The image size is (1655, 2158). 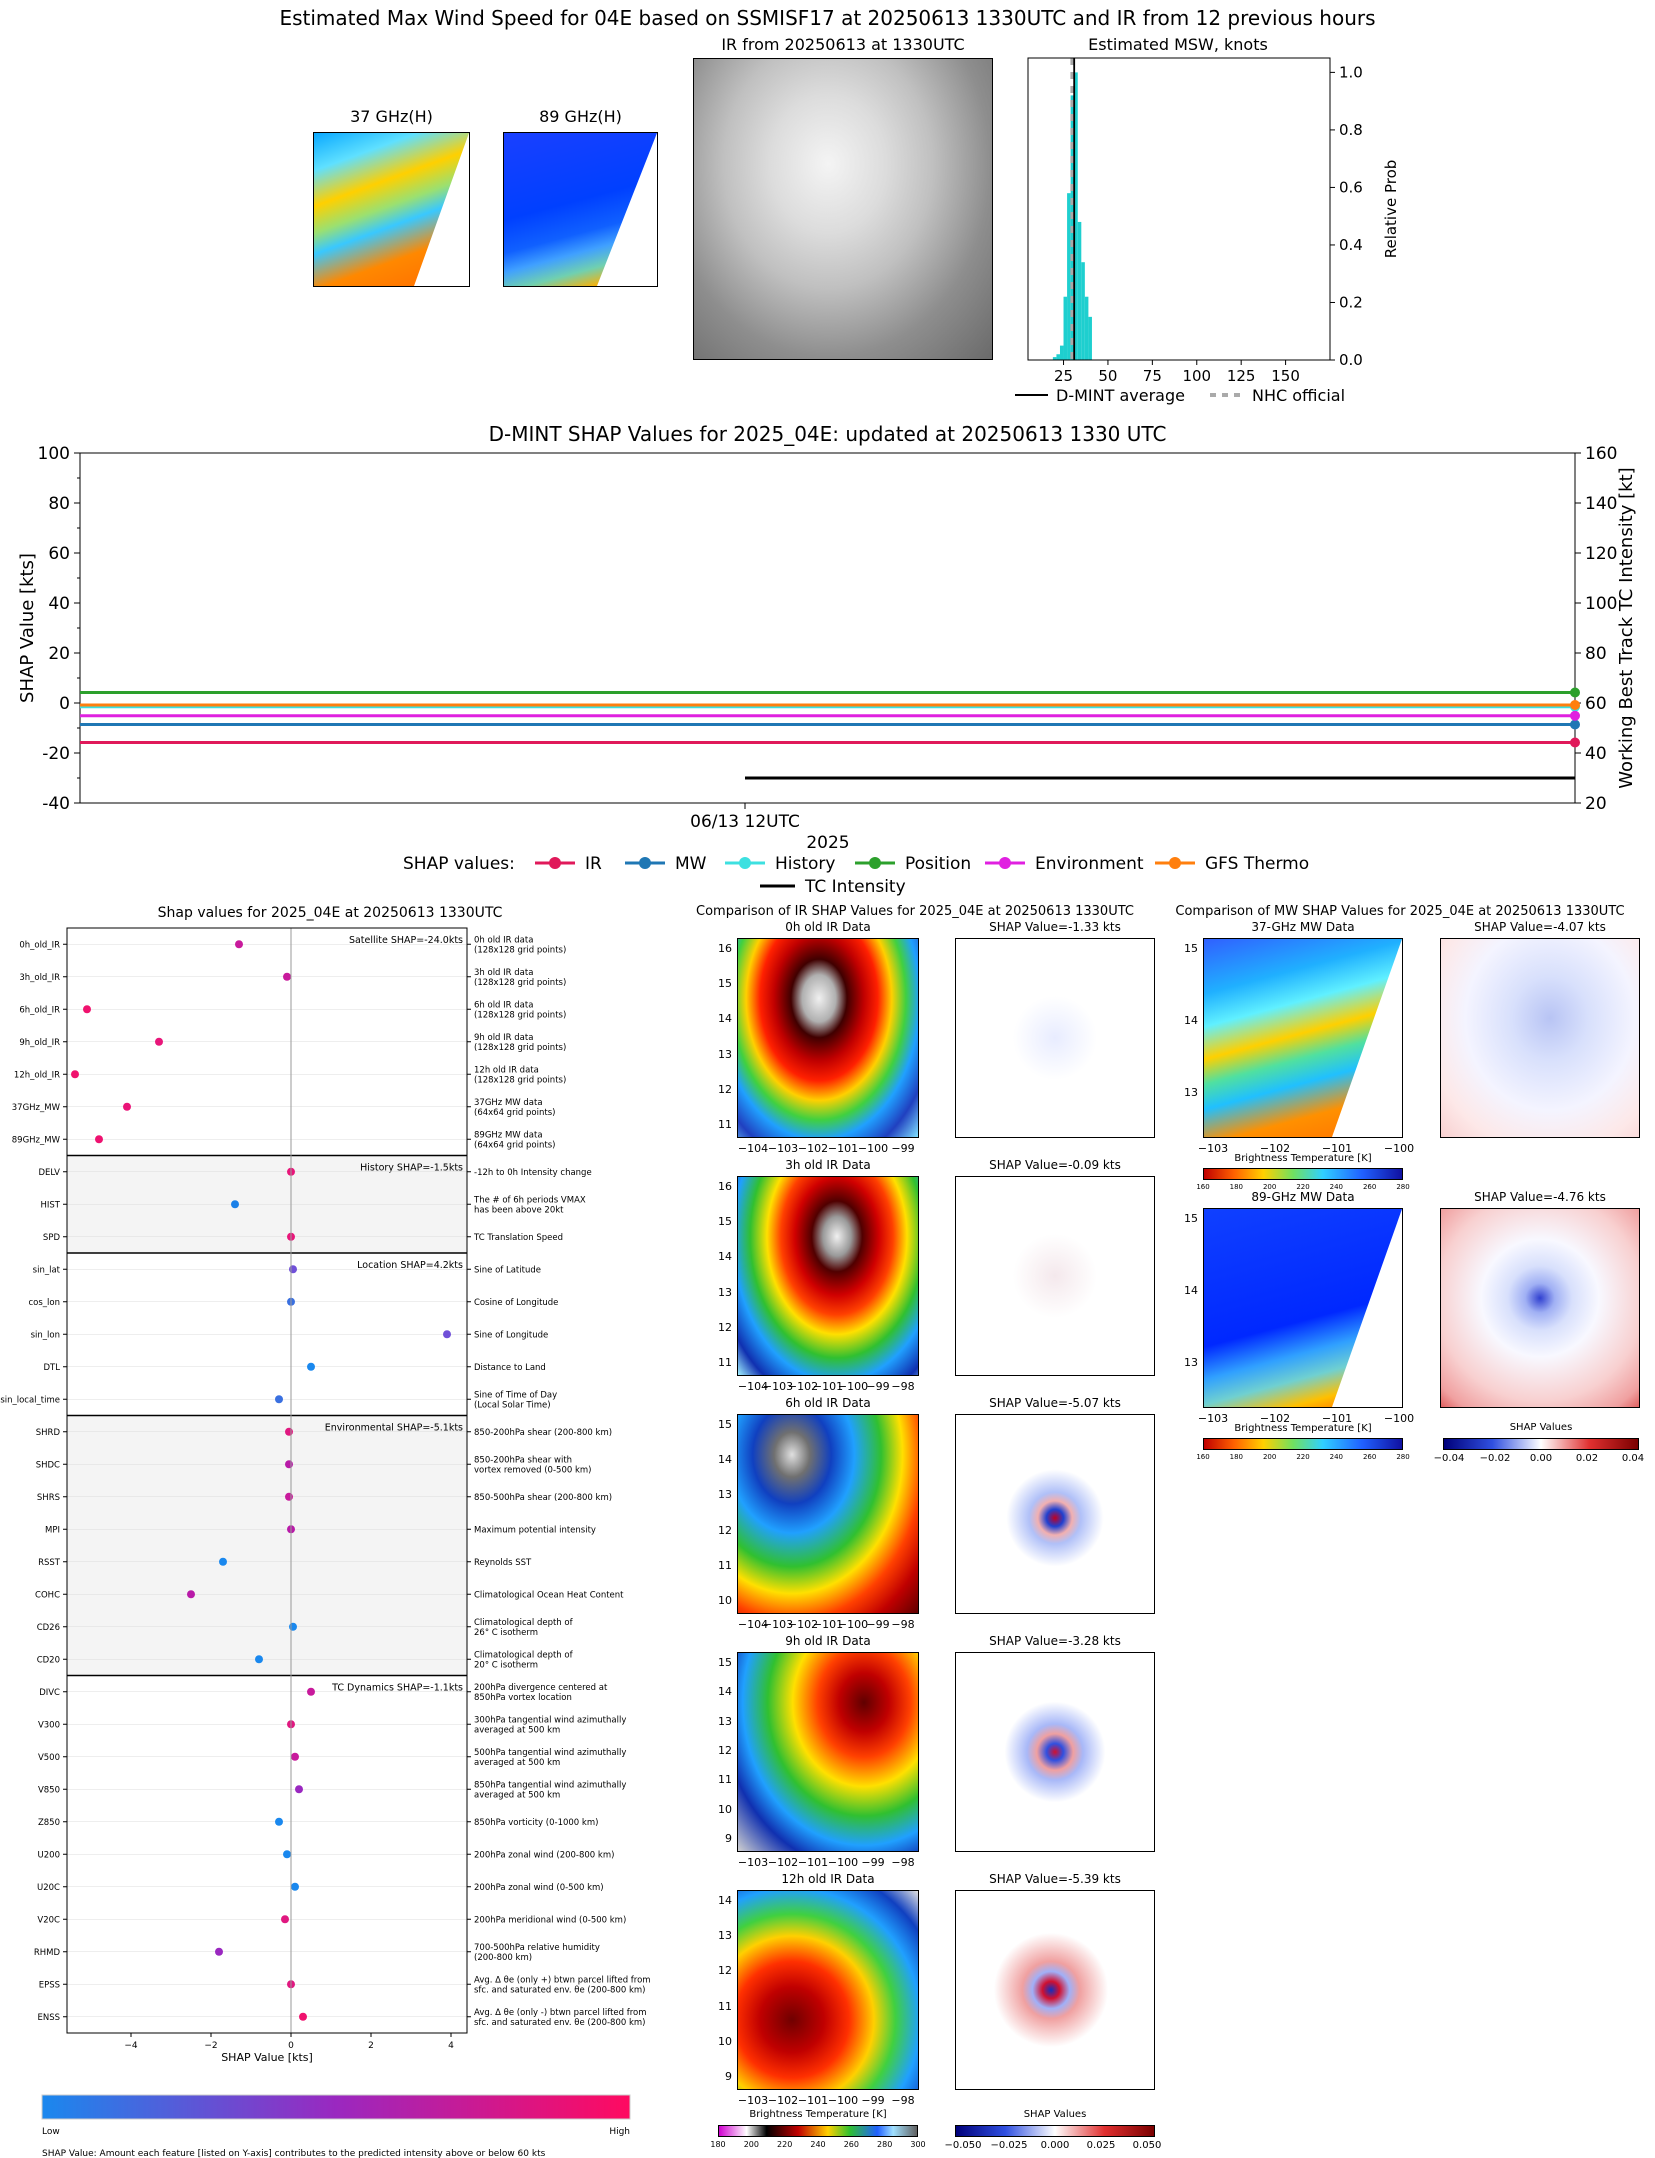 I want to click on shap-feature-desc: 850hPa vortex location, so click(x=523, y=1698).